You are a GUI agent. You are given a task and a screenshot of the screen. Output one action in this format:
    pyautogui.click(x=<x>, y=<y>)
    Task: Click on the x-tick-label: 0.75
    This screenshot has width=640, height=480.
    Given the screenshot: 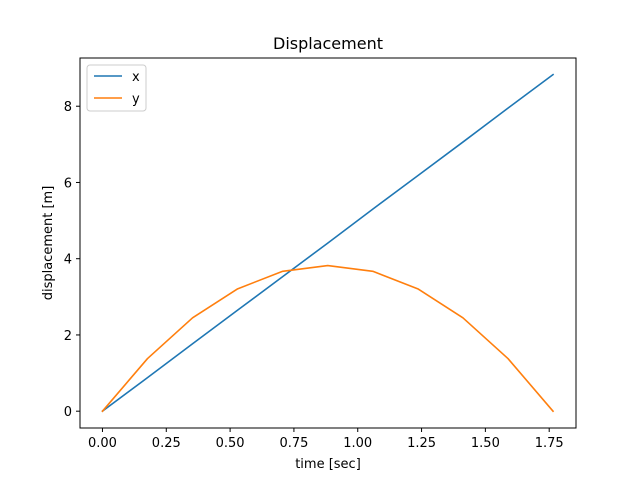 What is the action you would take?
    pyautogui.click(x=293, y=443)
    